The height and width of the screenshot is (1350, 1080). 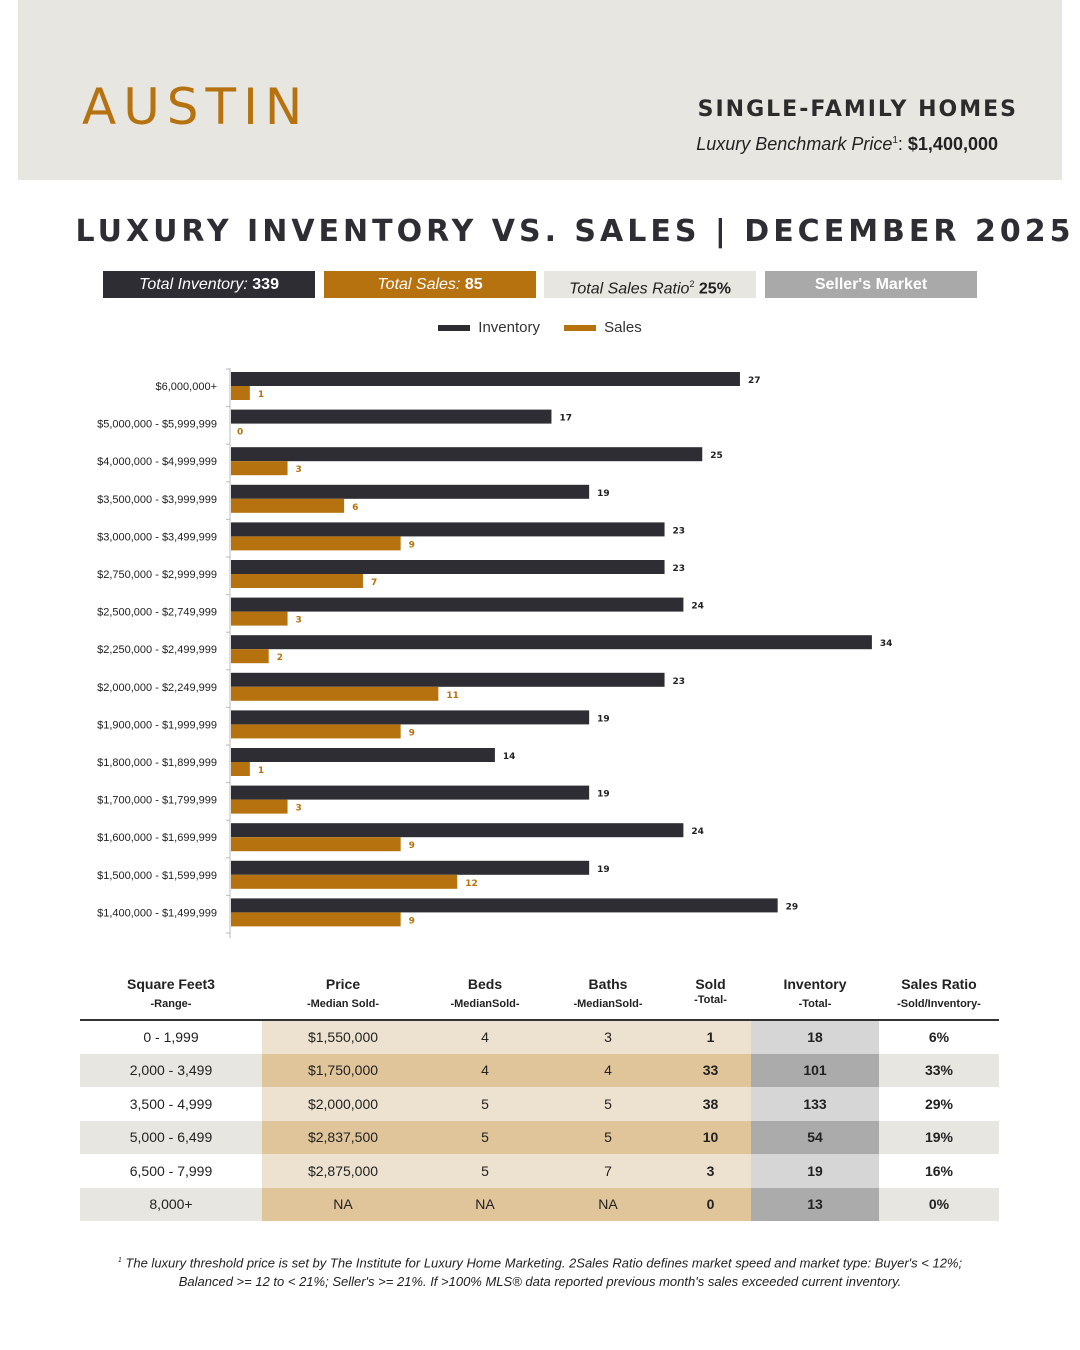 What do you see at coordinates (261, 771) in the screenshot?
I see `sales-data-label: 1` at bounding box center [261, 771].